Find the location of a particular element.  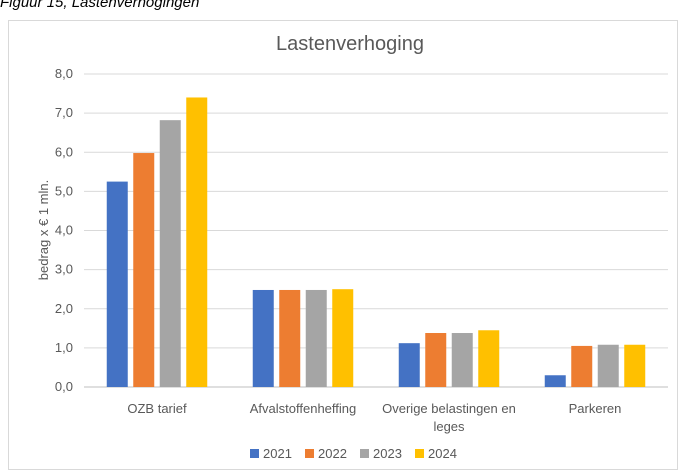

y-tick-label: 3,0 is located at coordinates (64, 269).